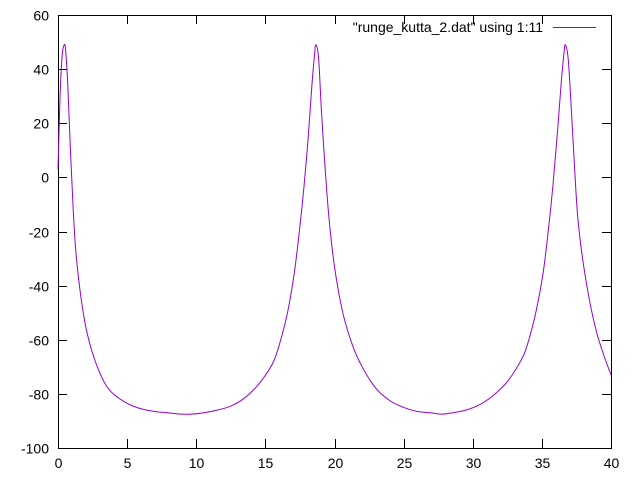 This screenshot has width=640, height=480. What do you see at coordinates (39, 233) in the screenshot?
I see `y-tick-label: -20` at bounding box center [39, 233].